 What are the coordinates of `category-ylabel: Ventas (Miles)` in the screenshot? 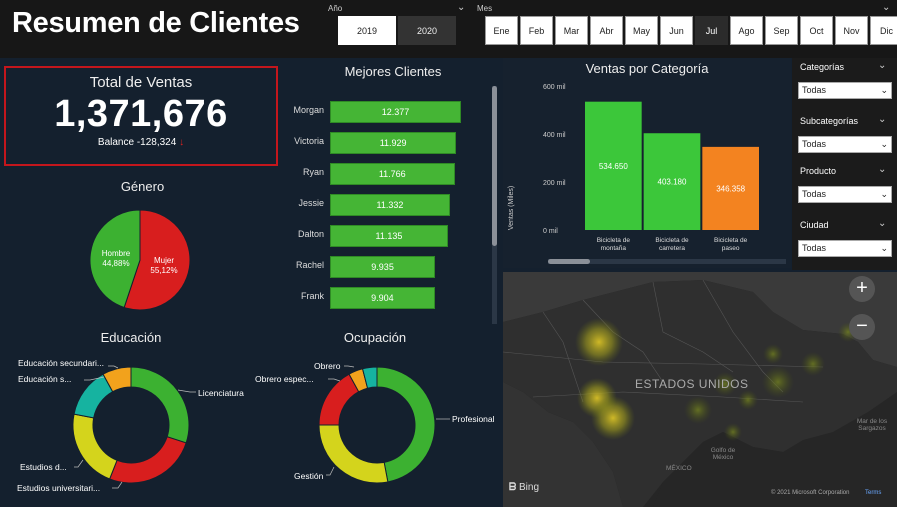 It's located at (511, 208).